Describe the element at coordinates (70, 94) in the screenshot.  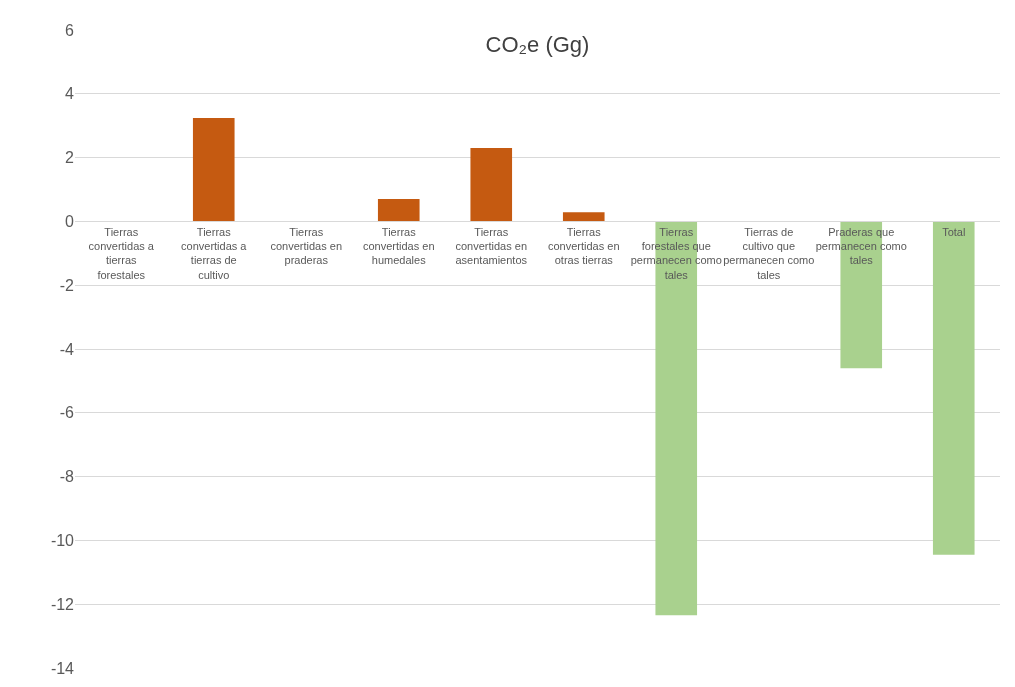
I see `y-tick-label: 4` at that location.